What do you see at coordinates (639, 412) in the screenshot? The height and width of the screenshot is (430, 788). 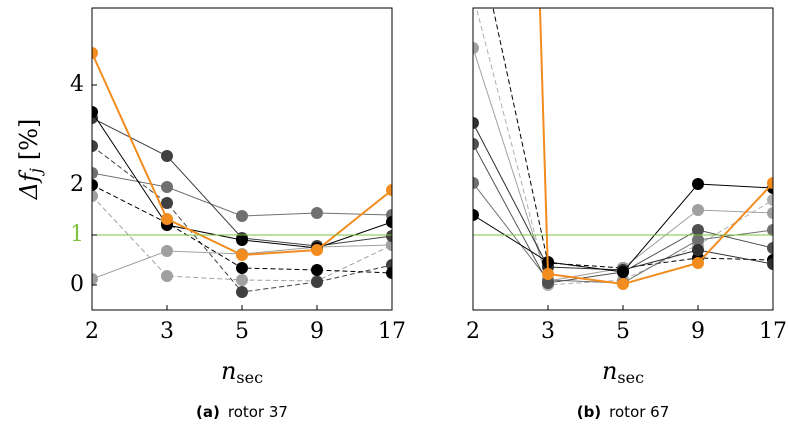 I see `caption-text: rotor 67` at bounding box center [639, 412].